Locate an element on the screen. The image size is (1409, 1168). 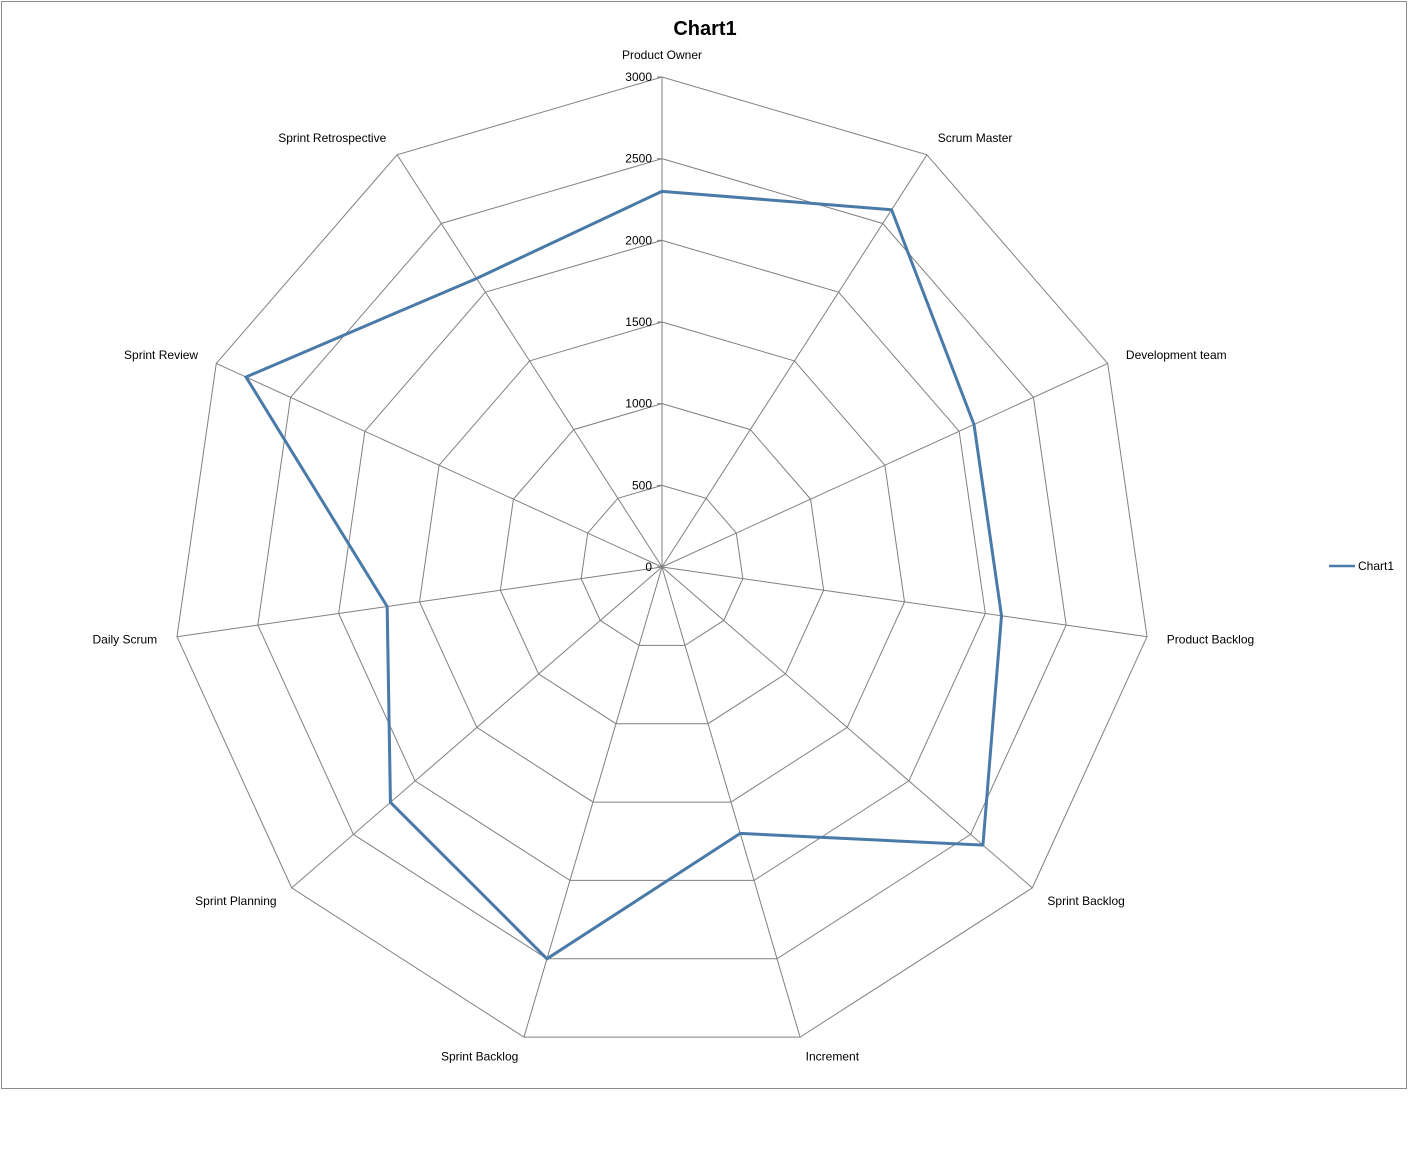
tick-label: 1000 is located at coordinates (638, 404).